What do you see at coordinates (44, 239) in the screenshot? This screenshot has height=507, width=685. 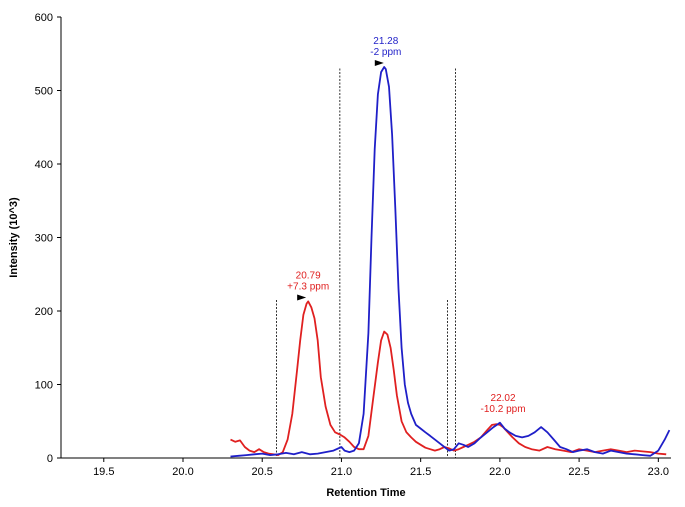 I see `y-tick-label: 300` at bounding box center [44, 239].